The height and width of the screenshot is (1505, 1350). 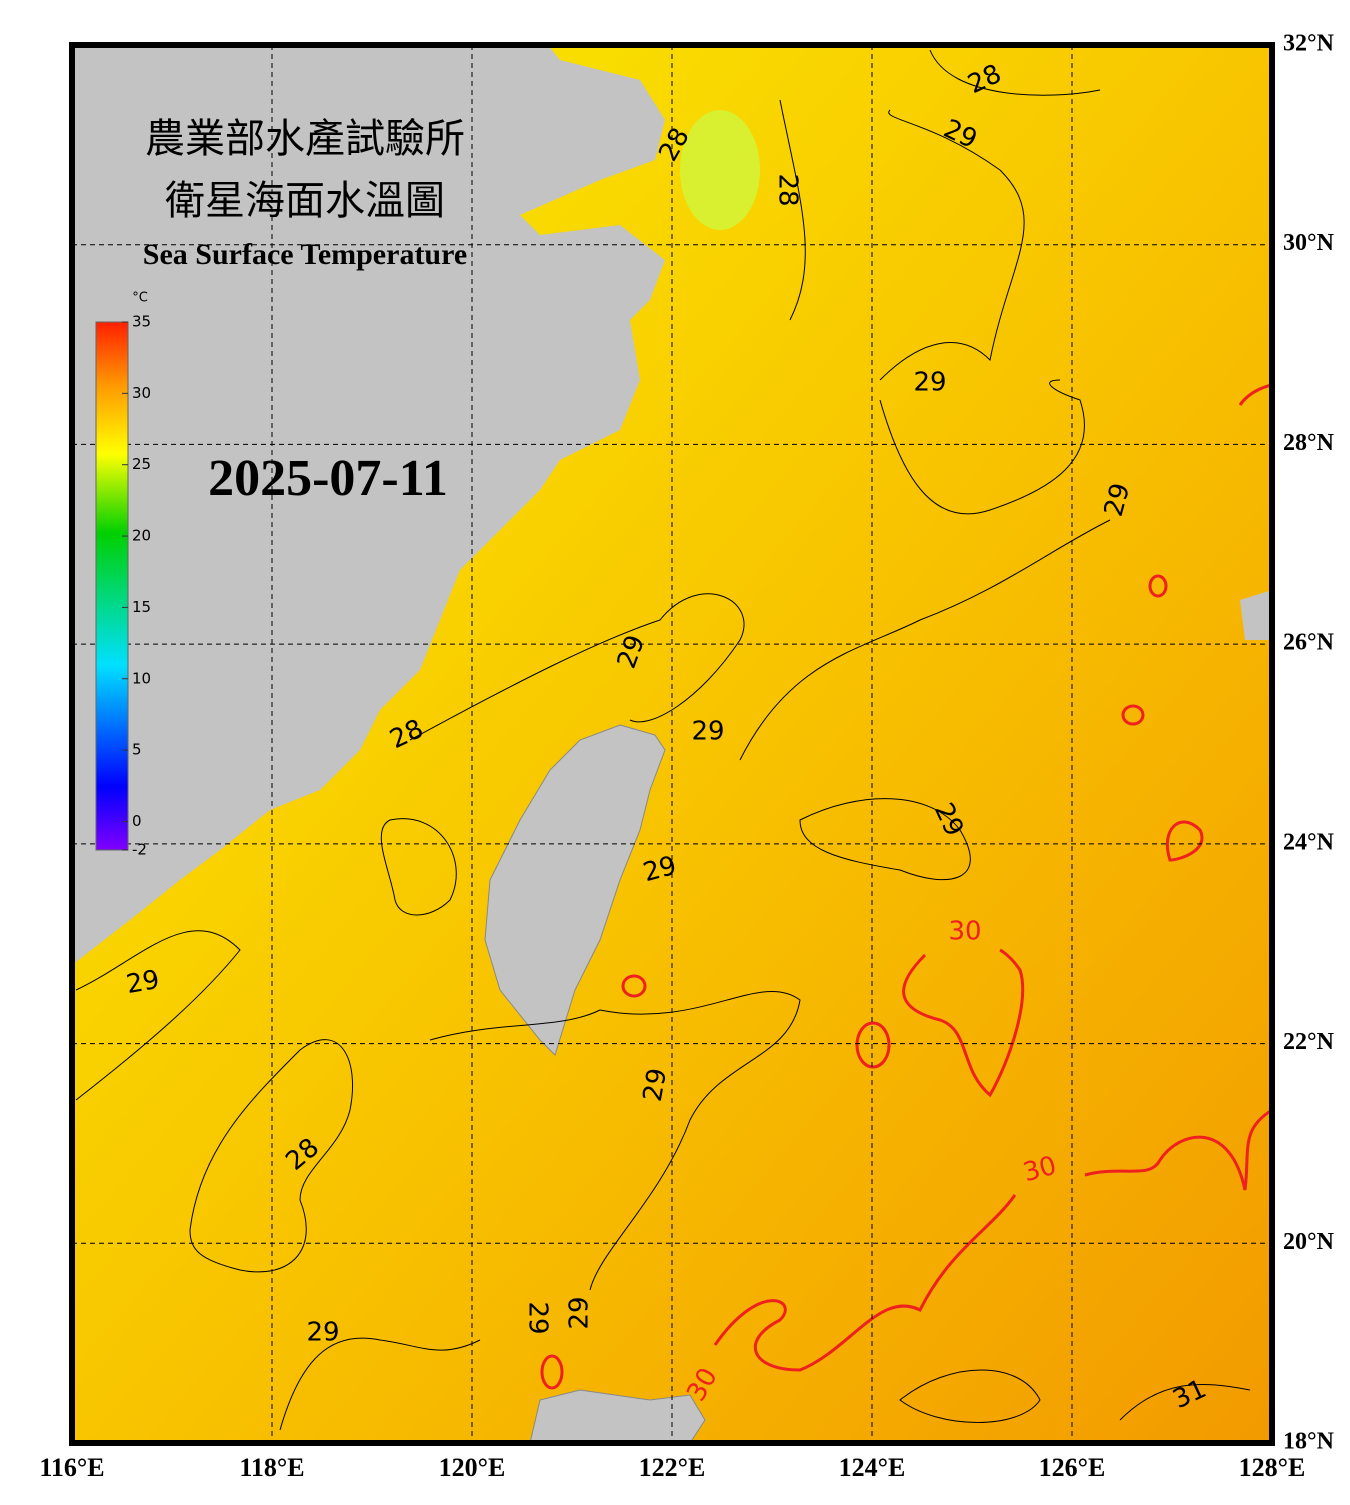 I want to click on title-zh: 農業部水產試驗所, so click(x=305, y=138).